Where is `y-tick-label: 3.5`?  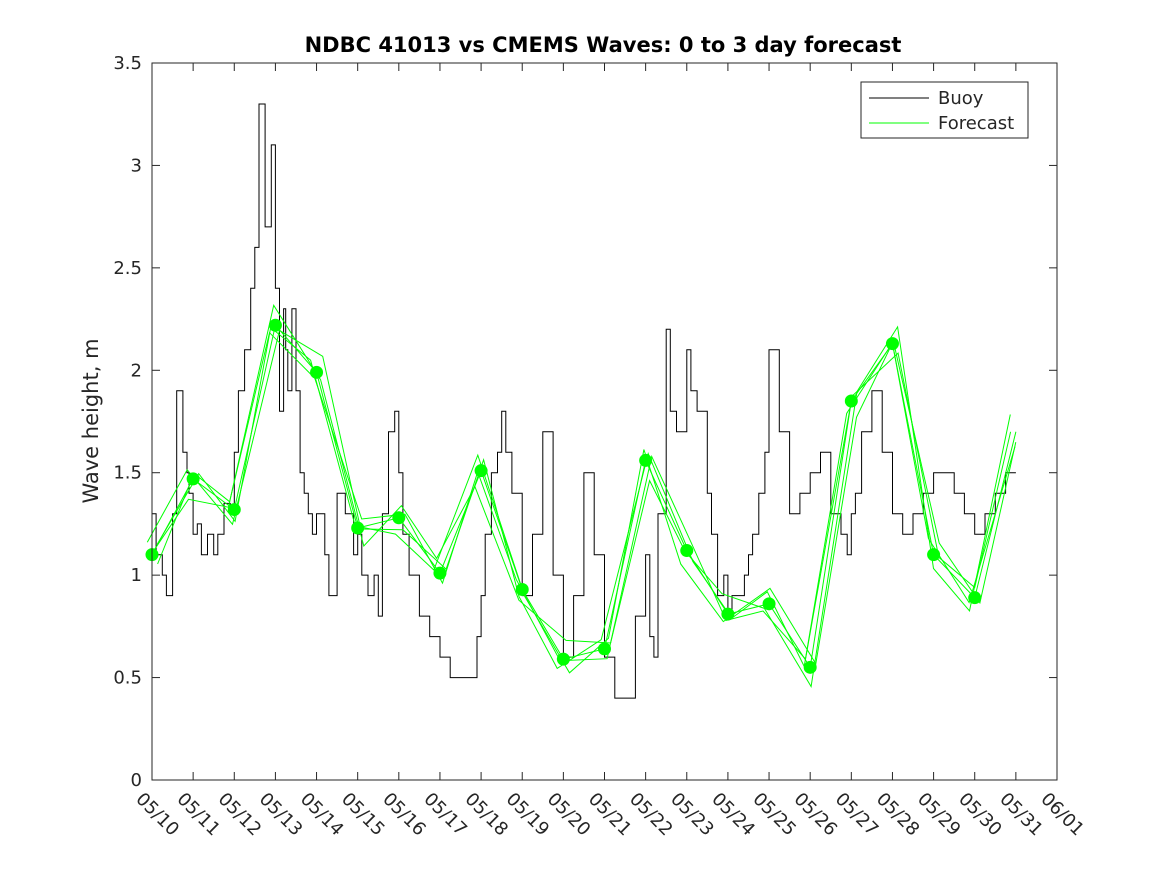
y-tick-label: 3.5 is located at coordinates (127, 63).